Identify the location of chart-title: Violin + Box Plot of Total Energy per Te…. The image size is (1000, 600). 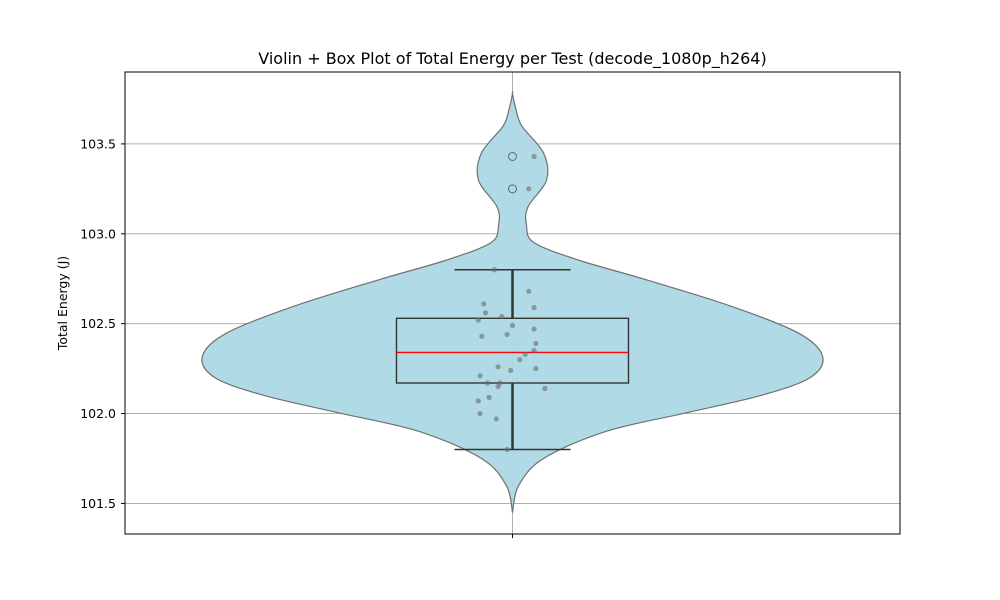
(512, 59).